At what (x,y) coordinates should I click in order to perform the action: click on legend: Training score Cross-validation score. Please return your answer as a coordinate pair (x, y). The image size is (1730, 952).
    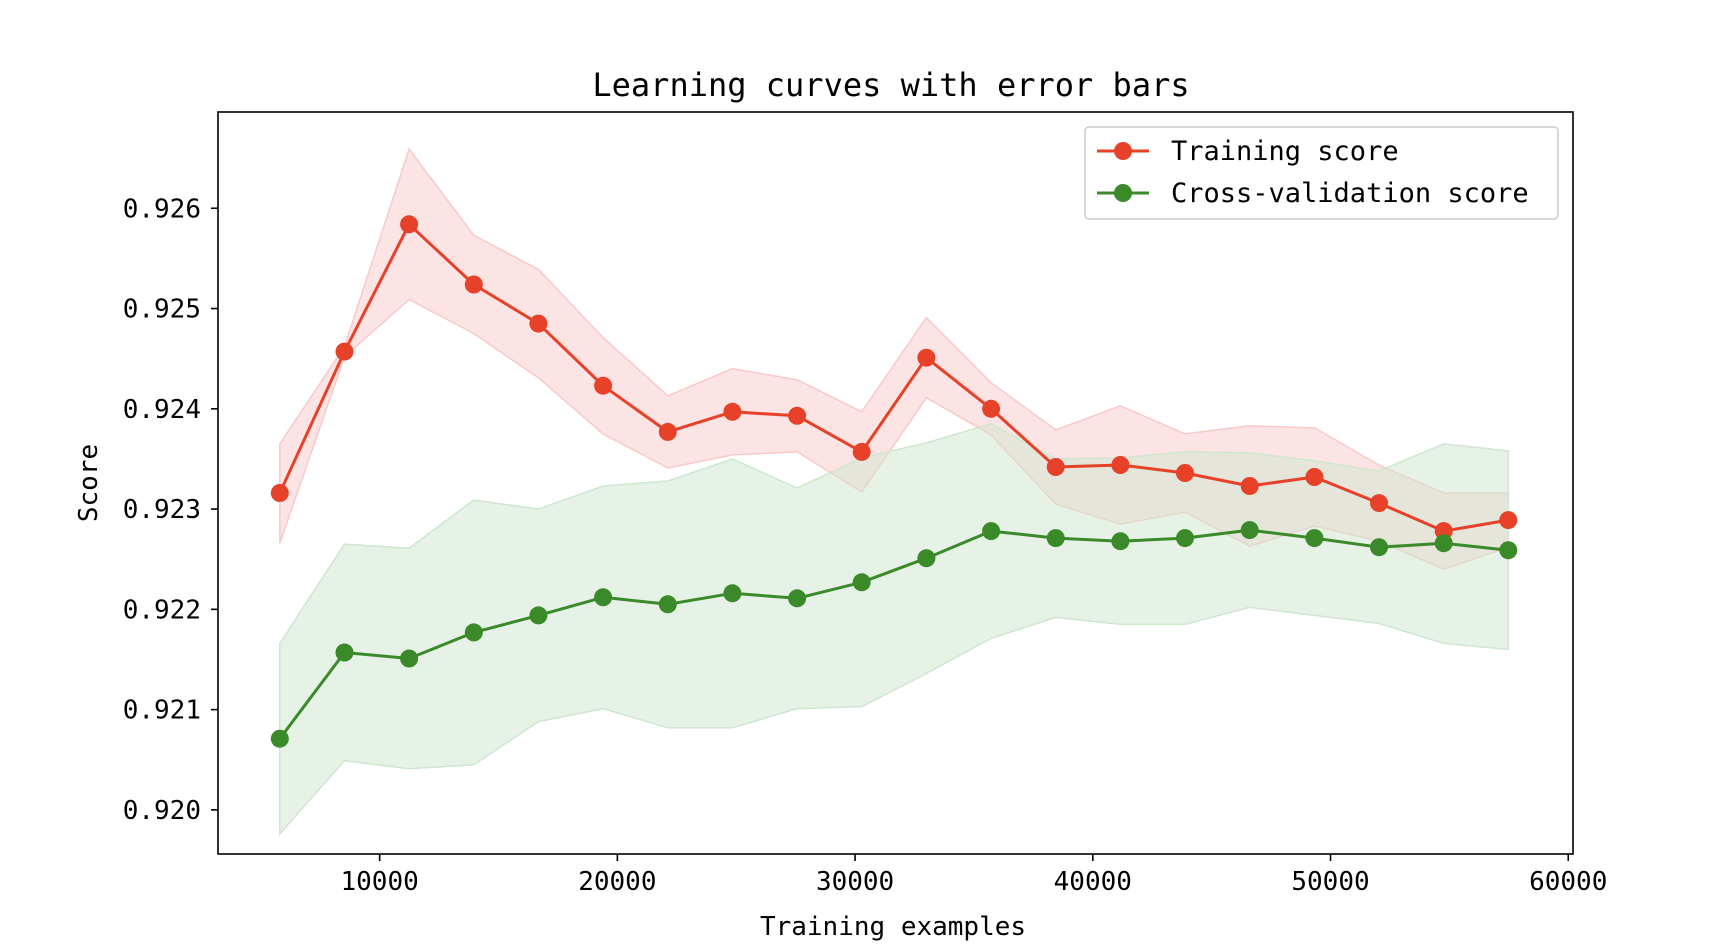
    Looking at the image, I should click on (1321, 173).